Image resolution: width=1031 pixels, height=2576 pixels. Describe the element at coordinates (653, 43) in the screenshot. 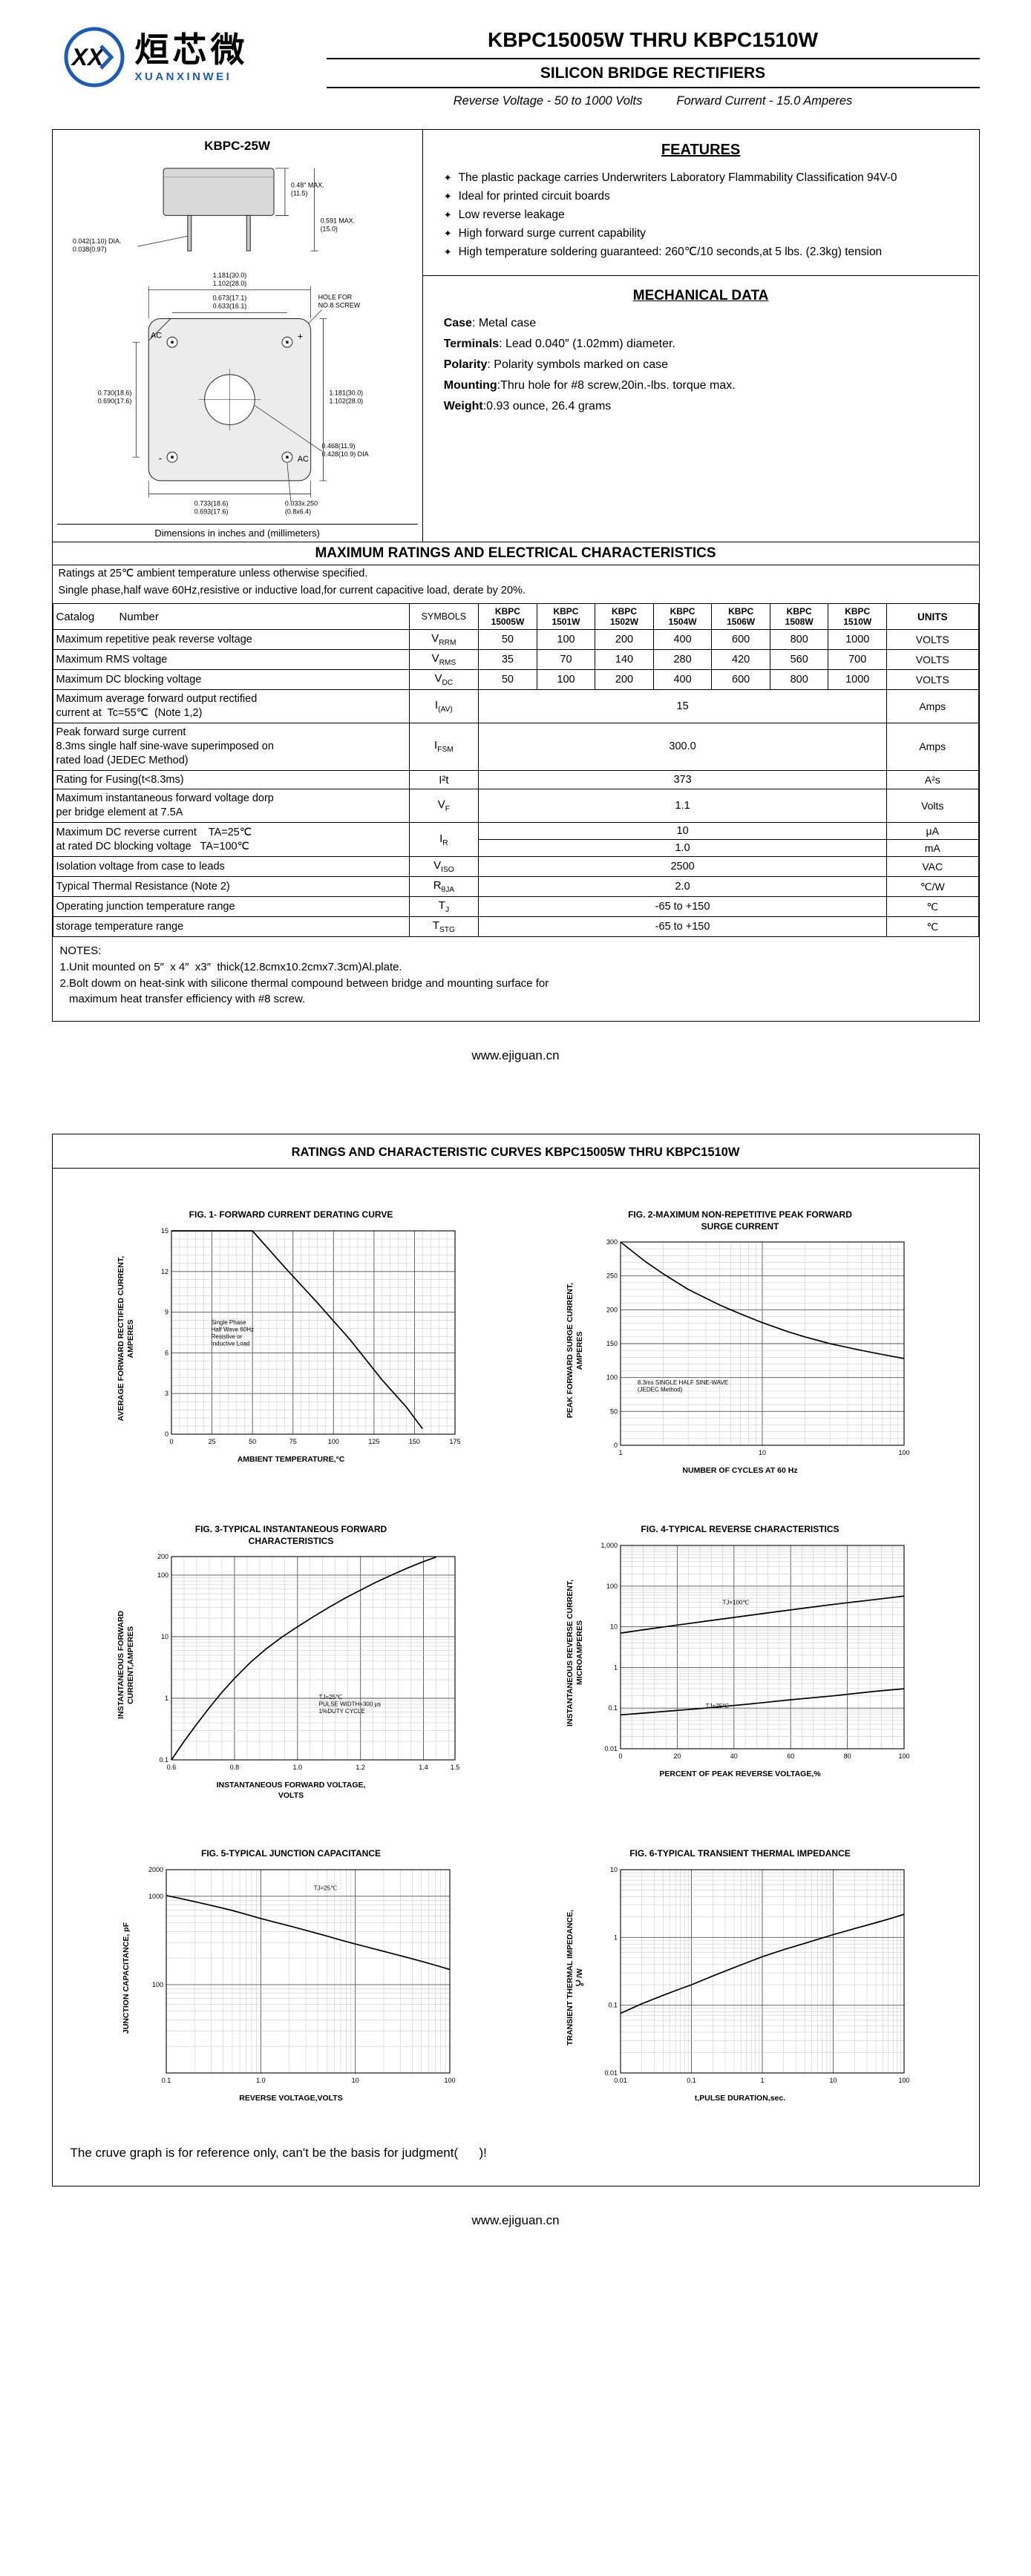

I see `part-range-title: KBPC15005W THRU KBPC1510W` at that location.